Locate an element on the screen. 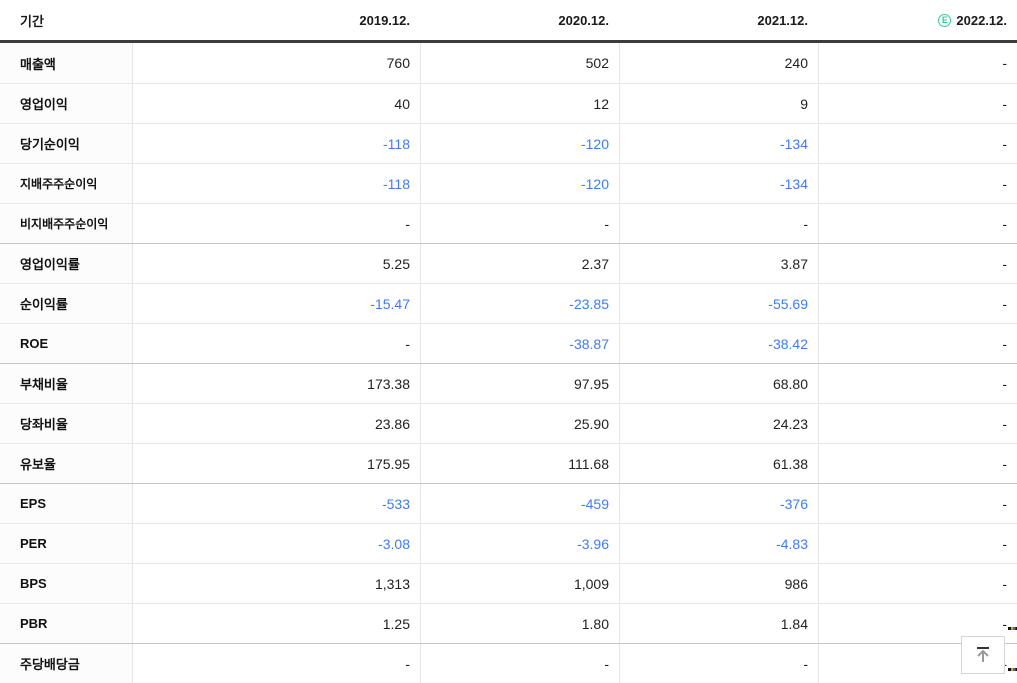 The height and width of the screenshot is (683, 1017). row-label: 지배주주순이익 is located at coordinates (66, 183).